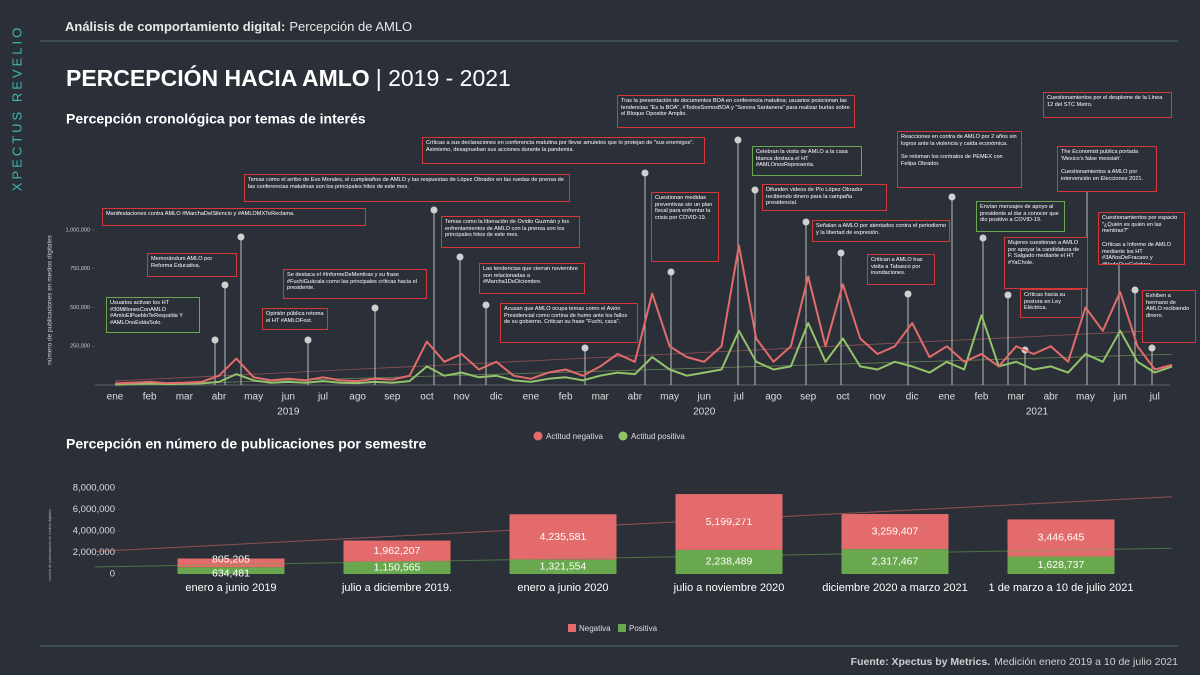 This screenshot has height=675, width=1200. I want to click on value-label: 1,321,554, so click(563, 567).